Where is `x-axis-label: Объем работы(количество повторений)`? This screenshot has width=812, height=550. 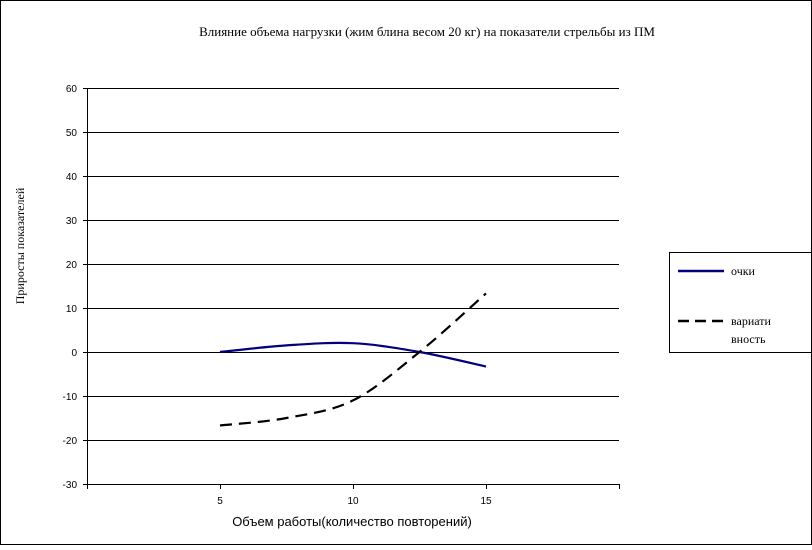
x-axis-label: Объем работы(количество повторений) is located at coordinates (352, 521).